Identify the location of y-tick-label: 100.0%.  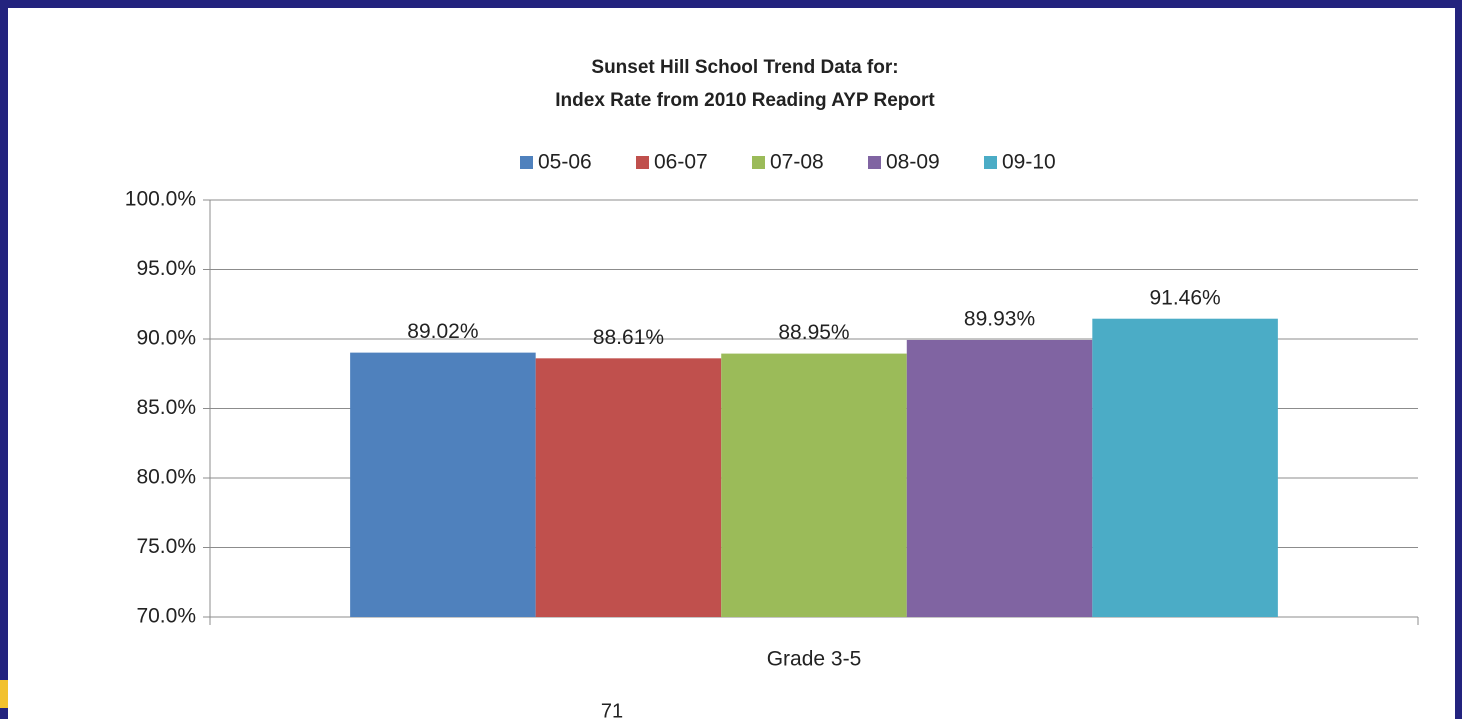
(160, 199).